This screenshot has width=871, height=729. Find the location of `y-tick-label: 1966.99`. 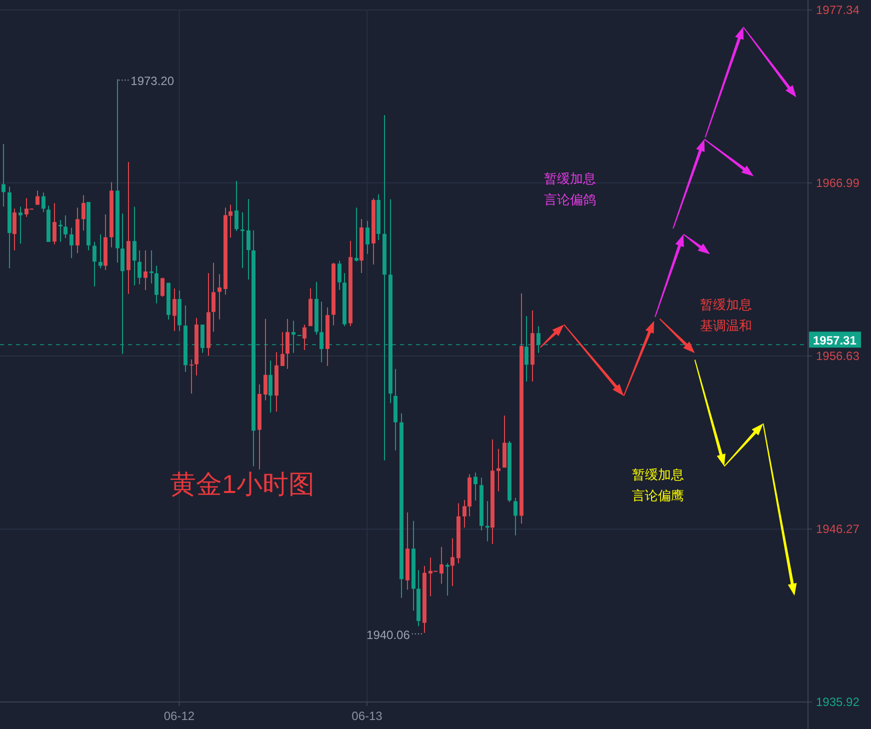

y-tick-label: 1966.99 is located at coordinates (838, 183).